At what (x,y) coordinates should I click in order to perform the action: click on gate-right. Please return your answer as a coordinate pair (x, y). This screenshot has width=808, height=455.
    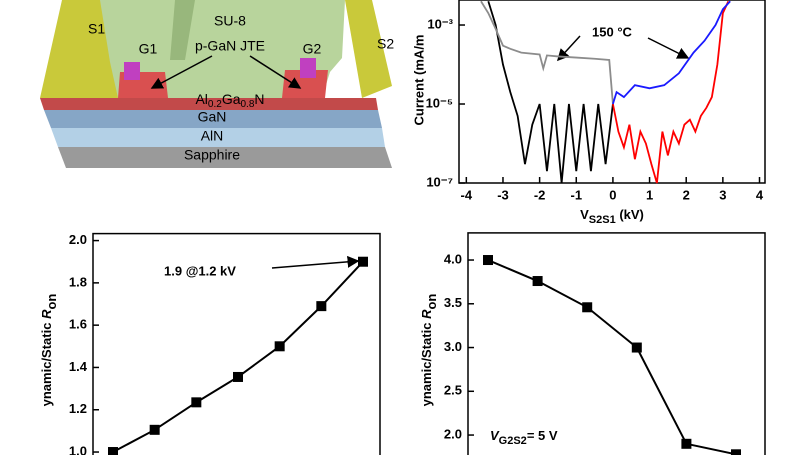
    Looking at the image, I should click on (308, 68).